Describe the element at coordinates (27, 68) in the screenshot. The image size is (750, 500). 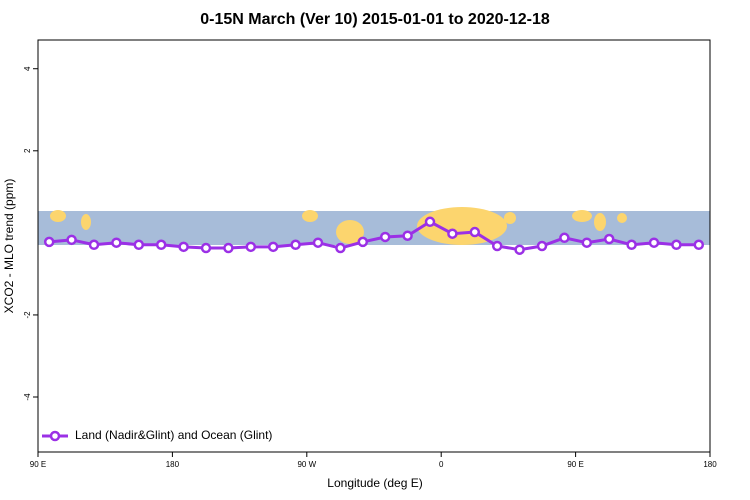
I see `y-tick-label: 4` at that location.